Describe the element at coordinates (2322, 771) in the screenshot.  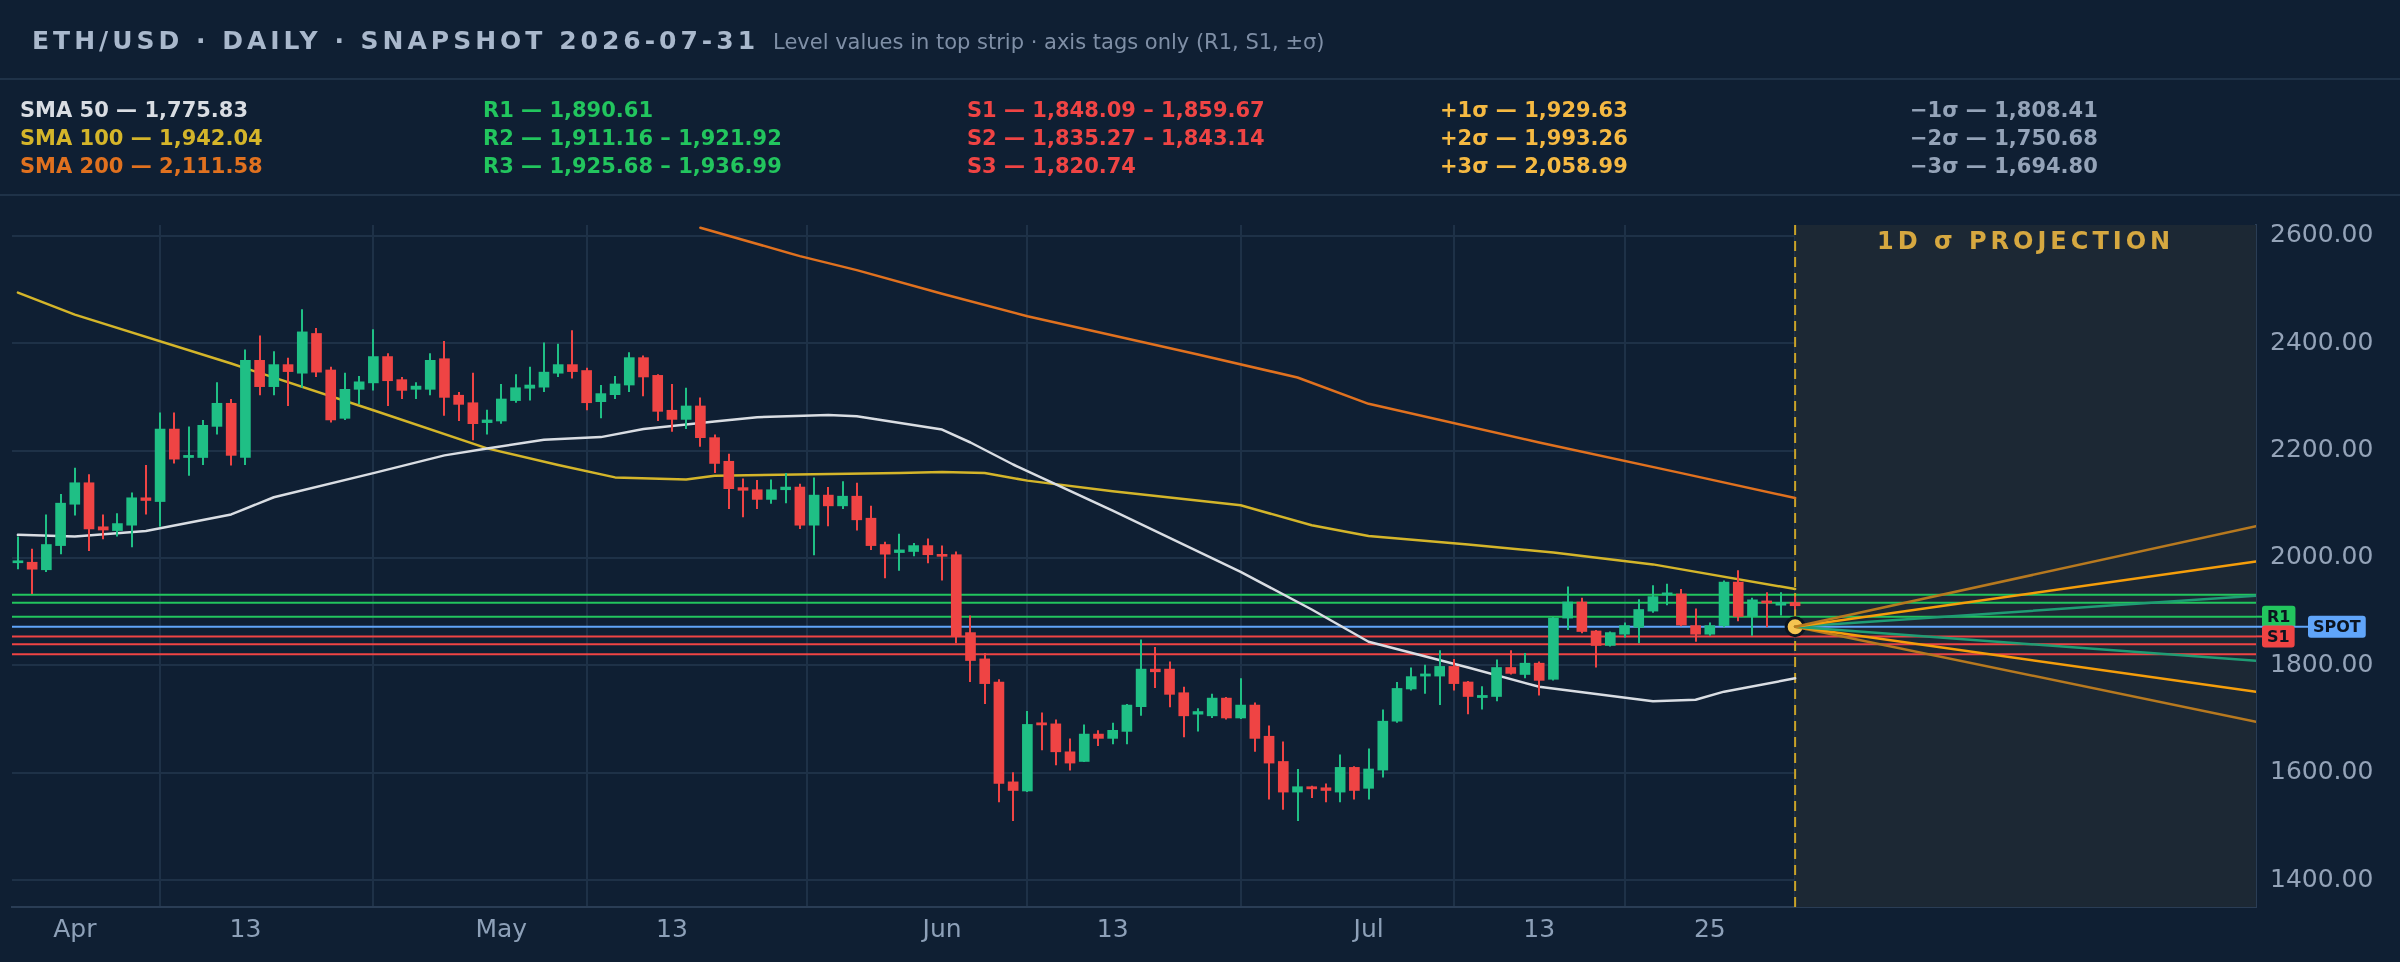
I see `y-tick-label: 1600.00` at that location.